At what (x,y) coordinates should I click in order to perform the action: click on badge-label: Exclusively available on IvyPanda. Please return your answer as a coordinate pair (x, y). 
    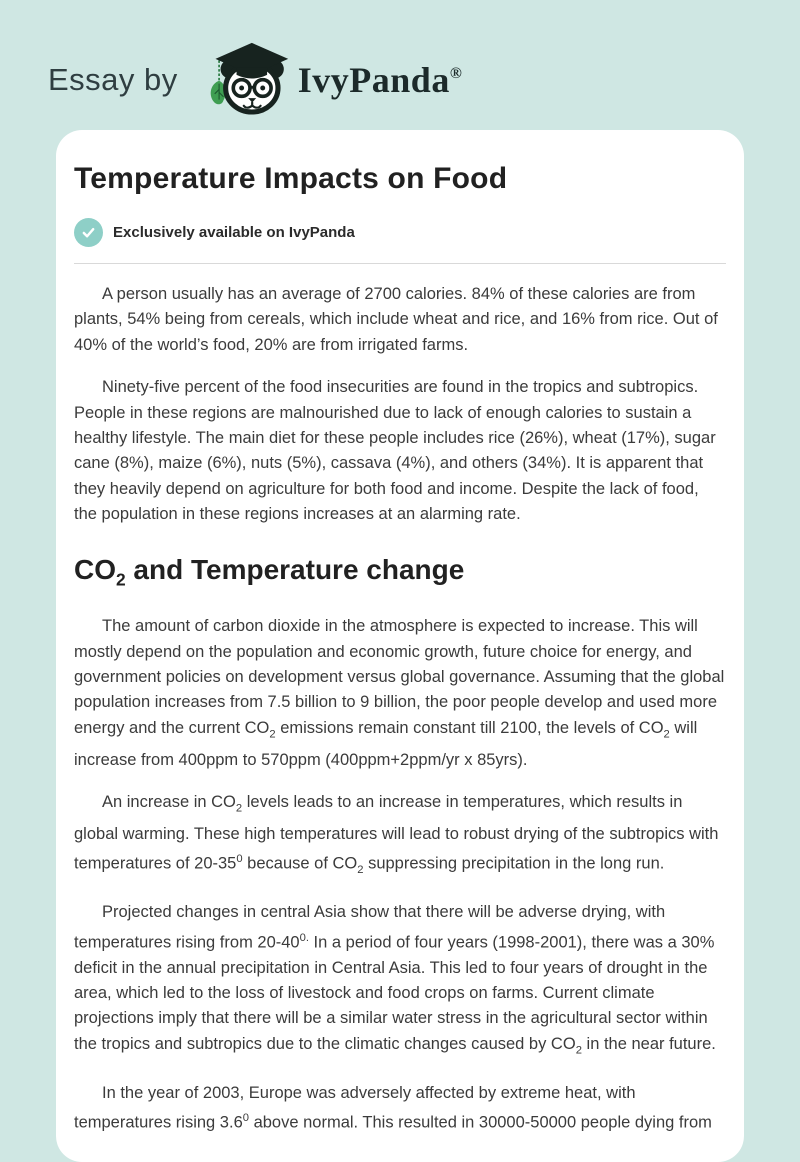
    Looking at the image, I should click on (234, 232).